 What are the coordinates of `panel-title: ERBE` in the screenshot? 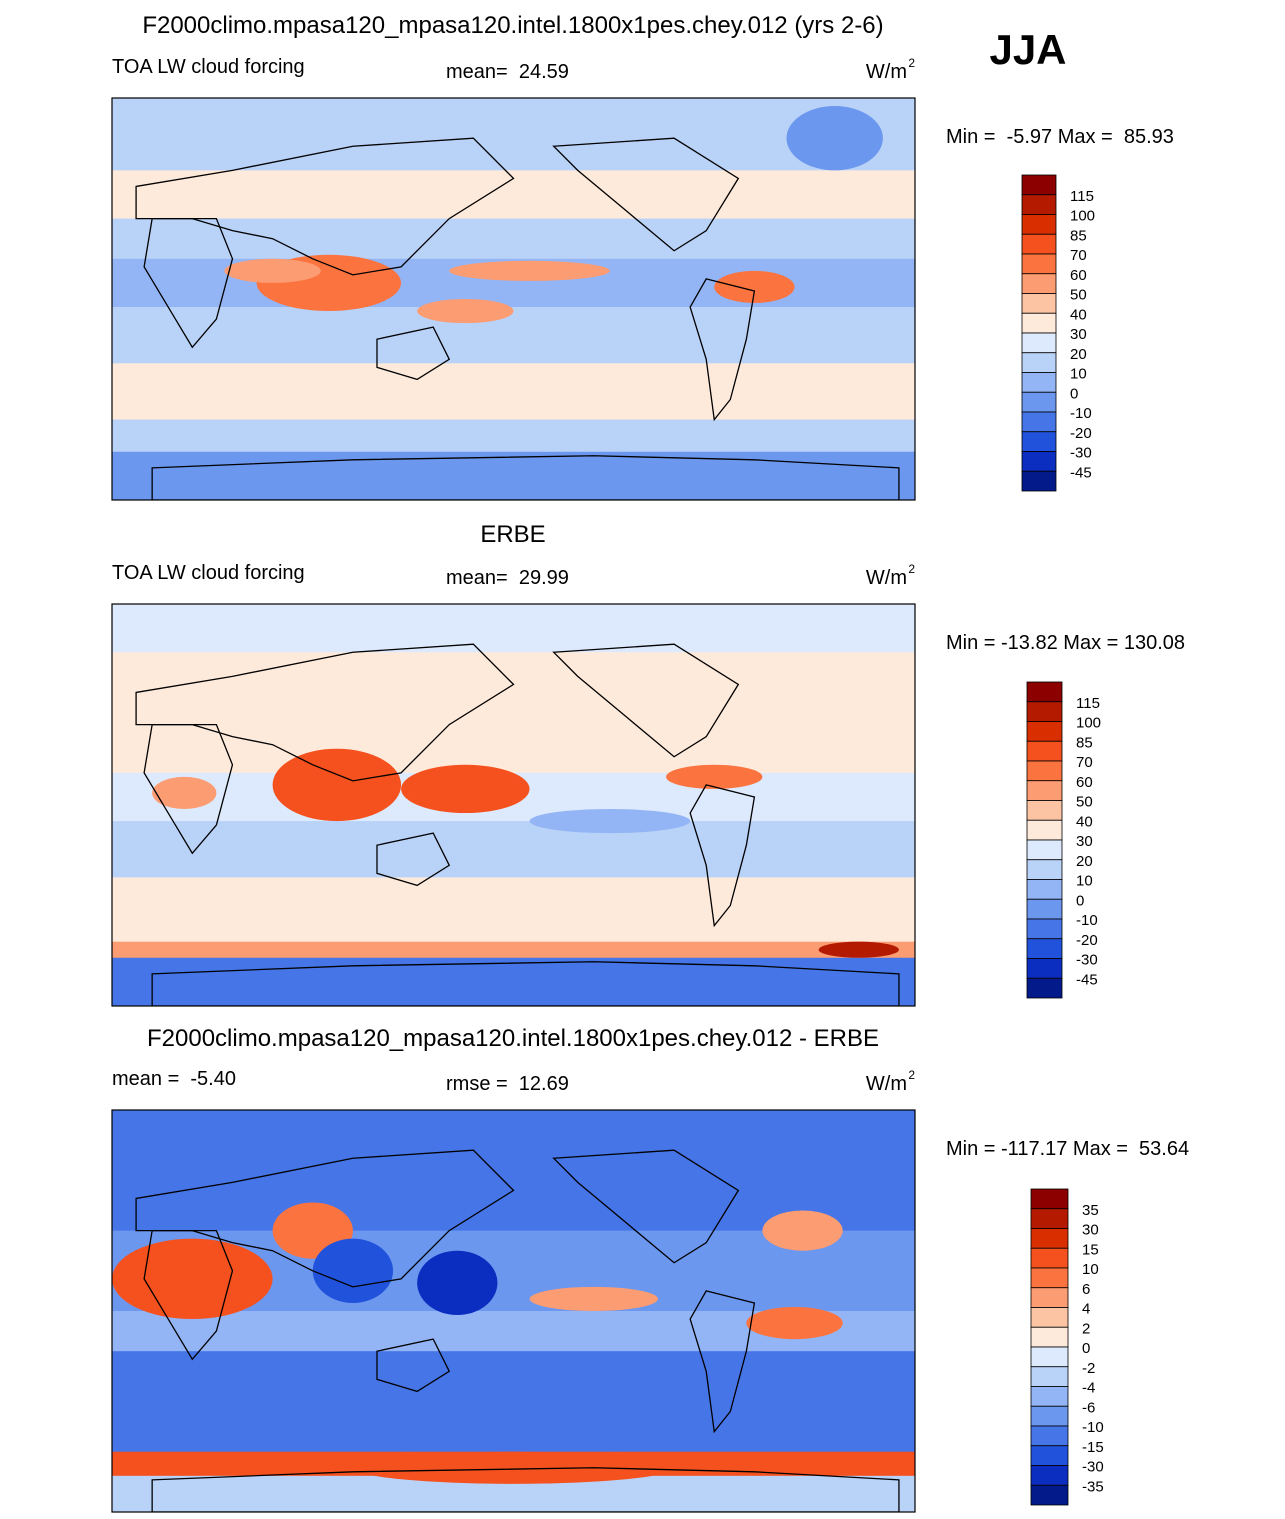 It's located at (512, 534).